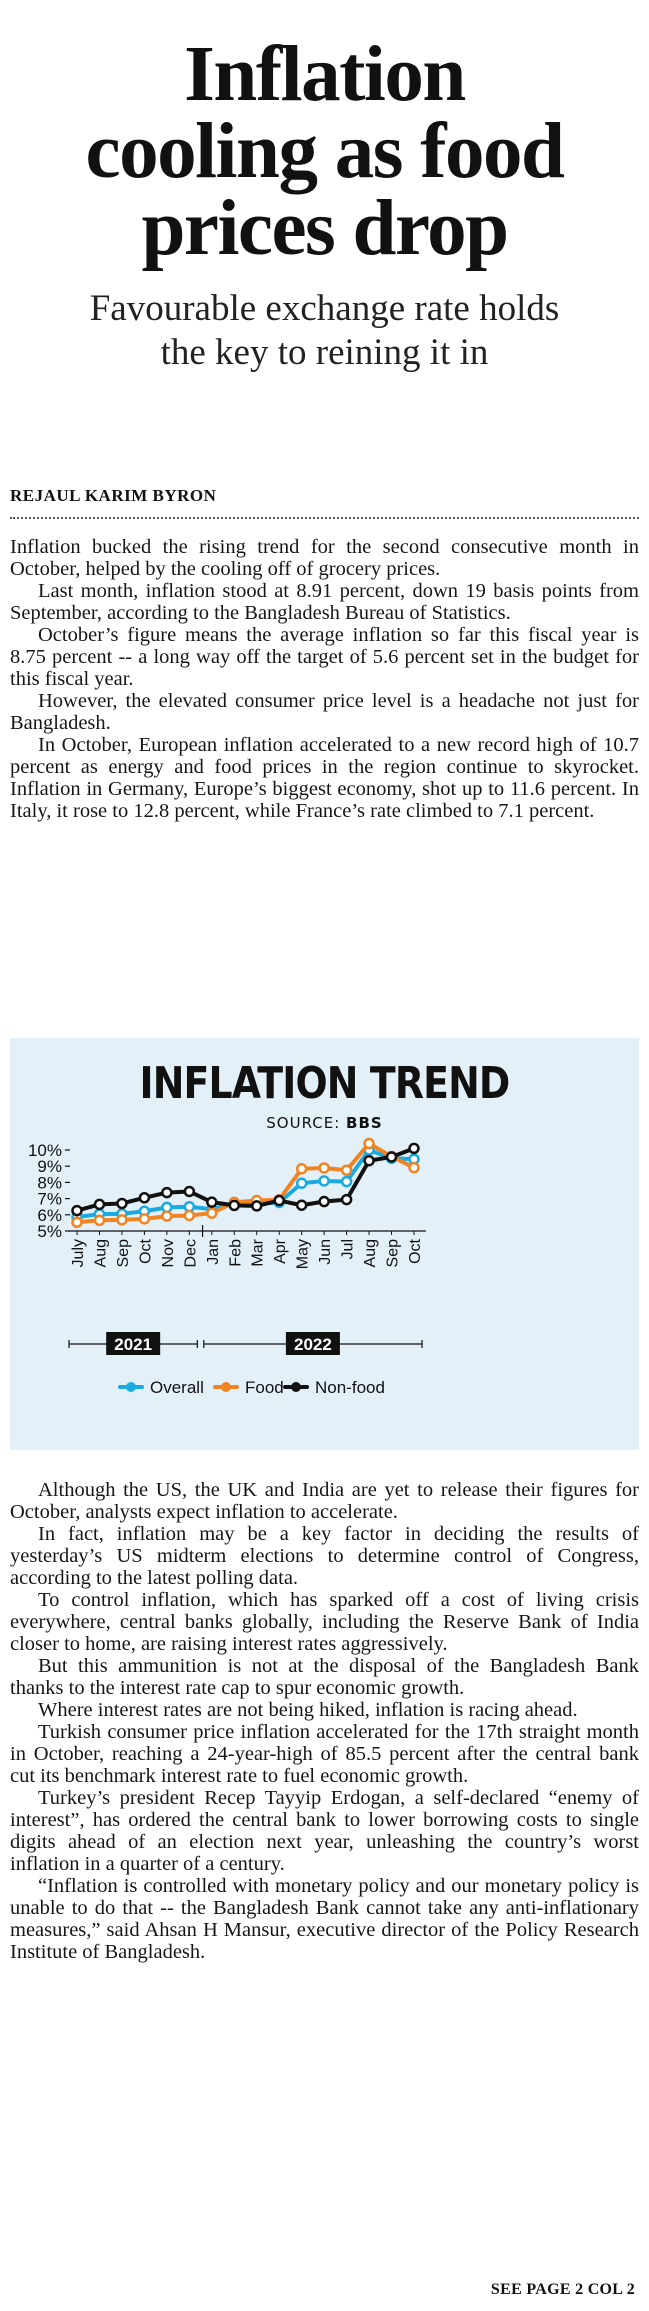 This screenshot has width=649, height=2311. I want to click on headline-line-2: cooling as food, so click(325, 151).